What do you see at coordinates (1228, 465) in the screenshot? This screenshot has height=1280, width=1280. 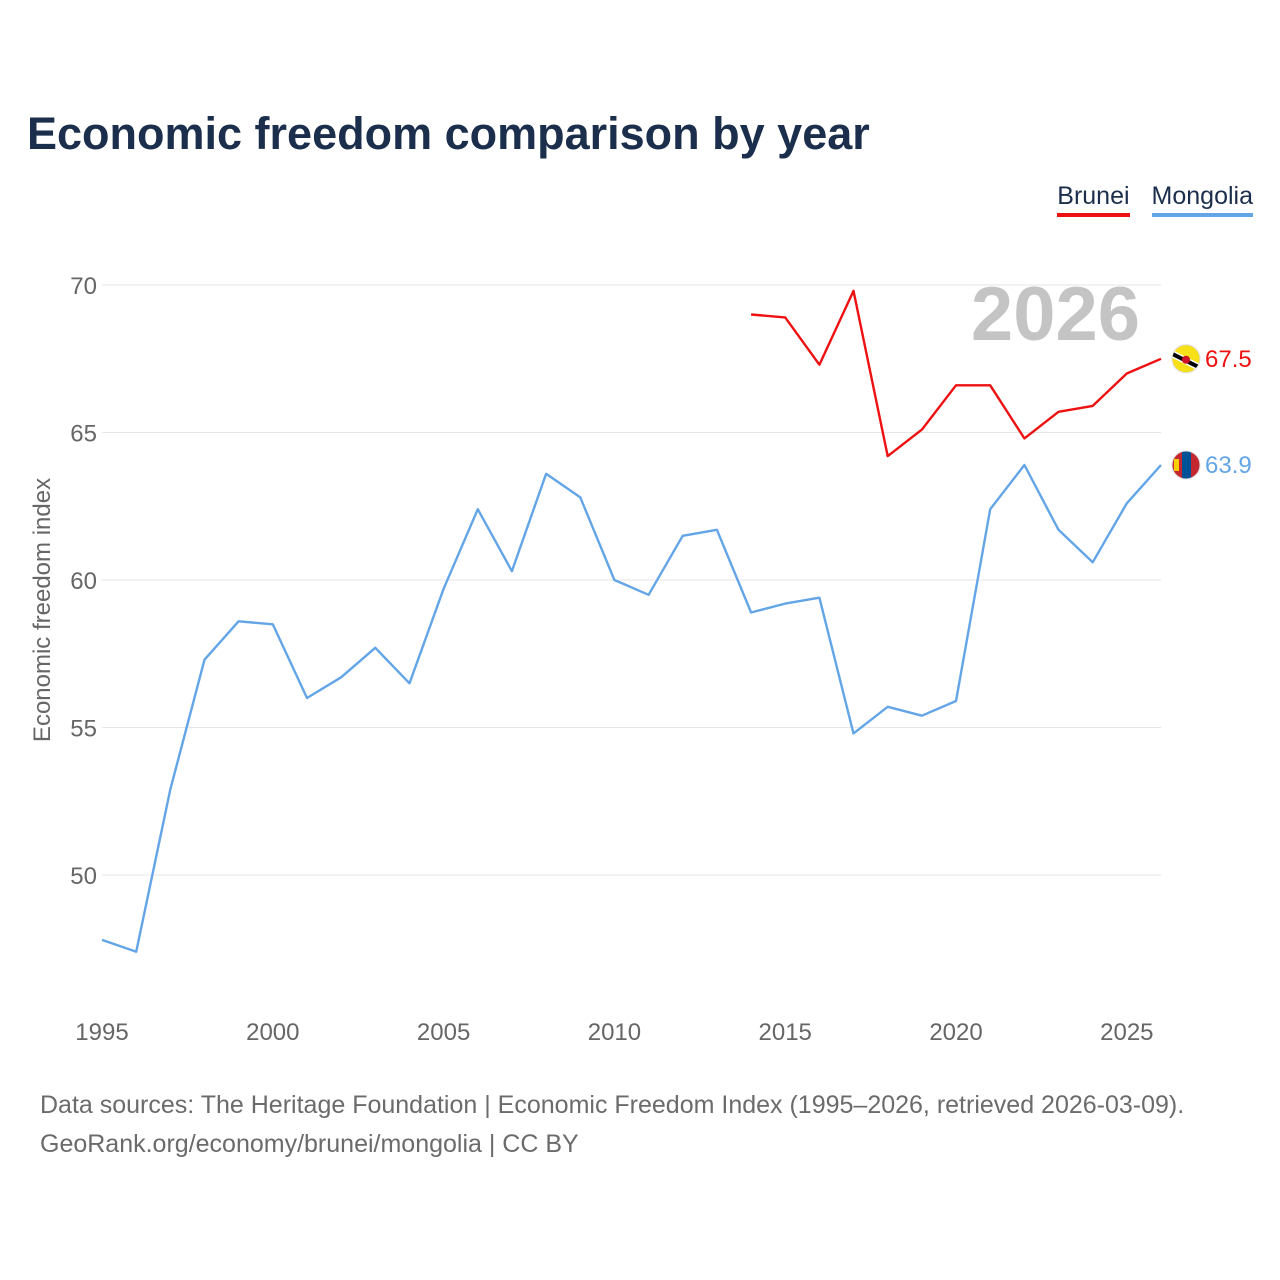 I see `end-label-mongolia: 63.9` at bounding box center [1228, 465].